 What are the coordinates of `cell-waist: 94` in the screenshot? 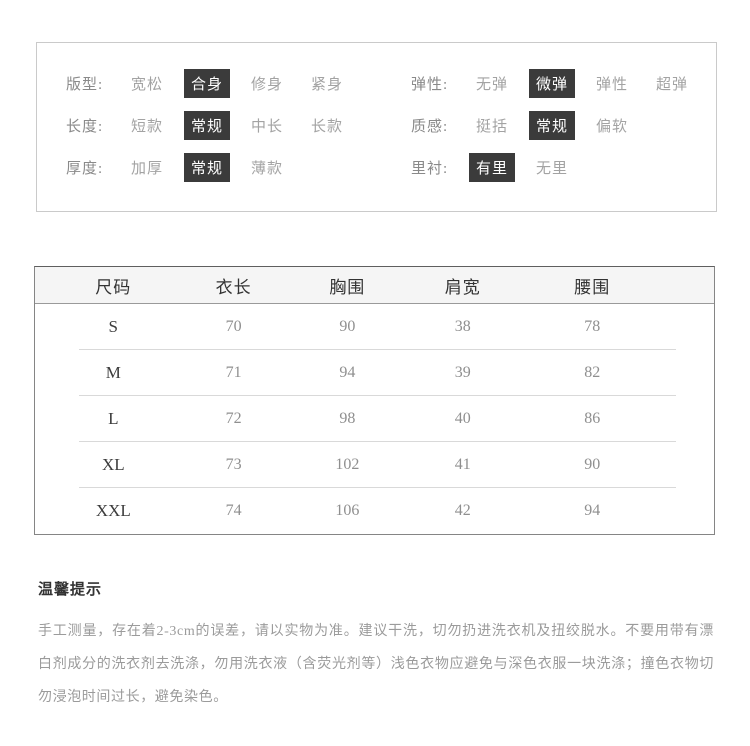 It's located at (592, 510).